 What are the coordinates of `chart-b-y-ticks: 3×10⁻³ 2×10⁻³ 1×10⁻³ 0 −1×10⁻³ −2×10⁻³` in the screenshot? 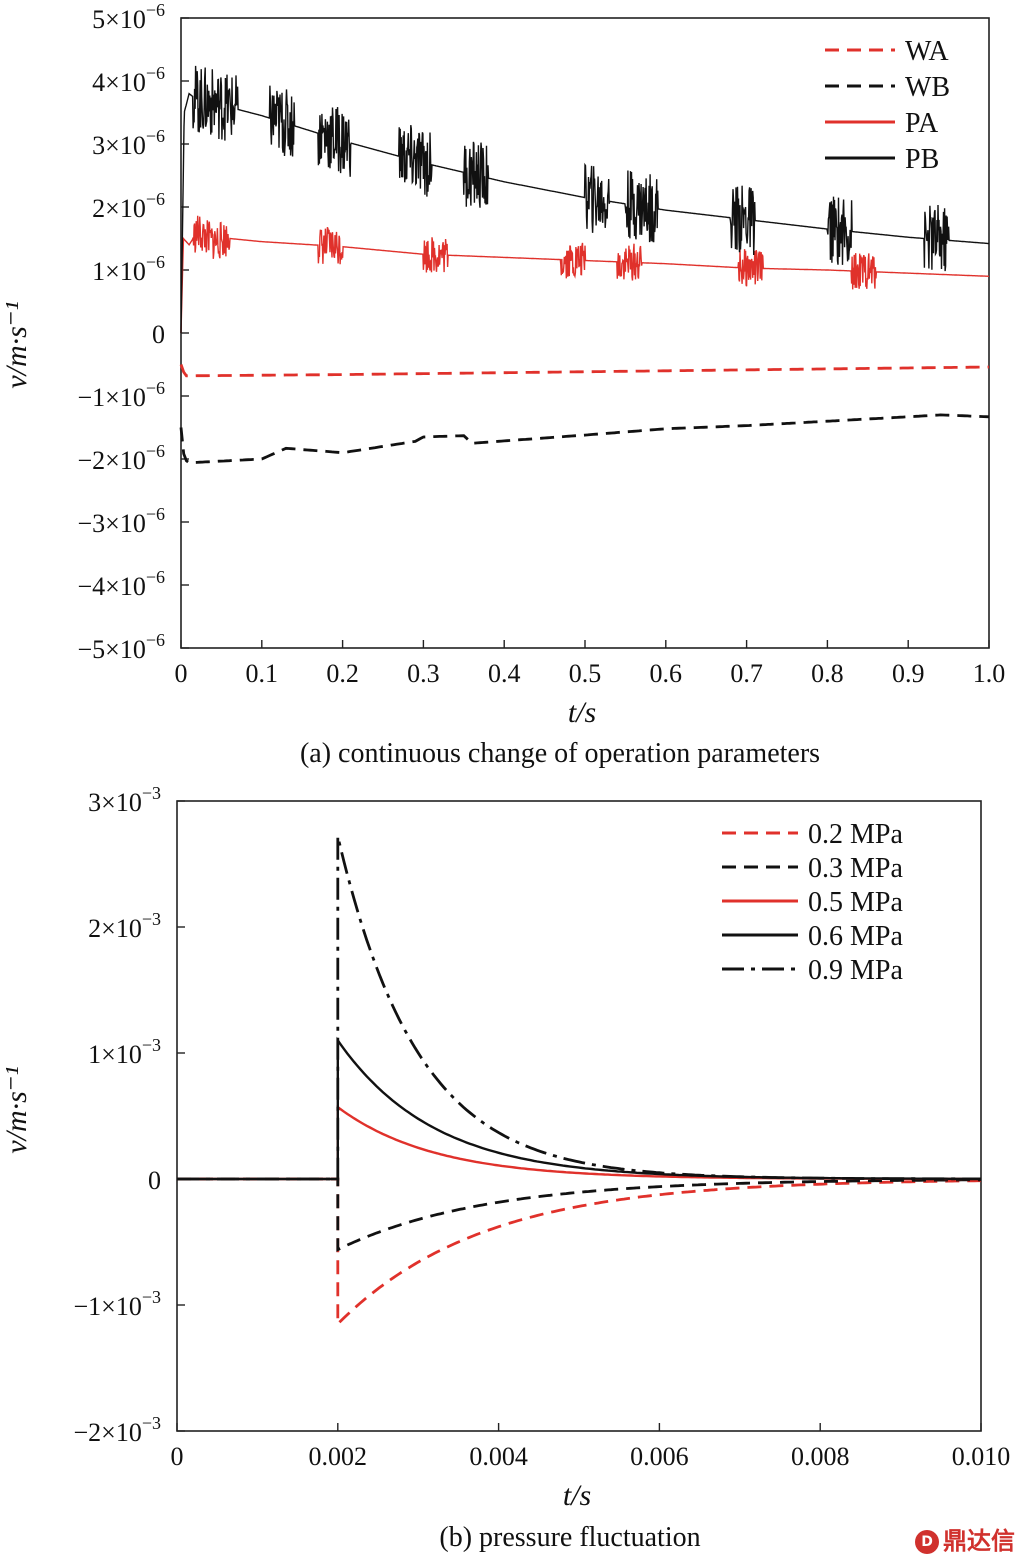 It's located at (129, 1115).